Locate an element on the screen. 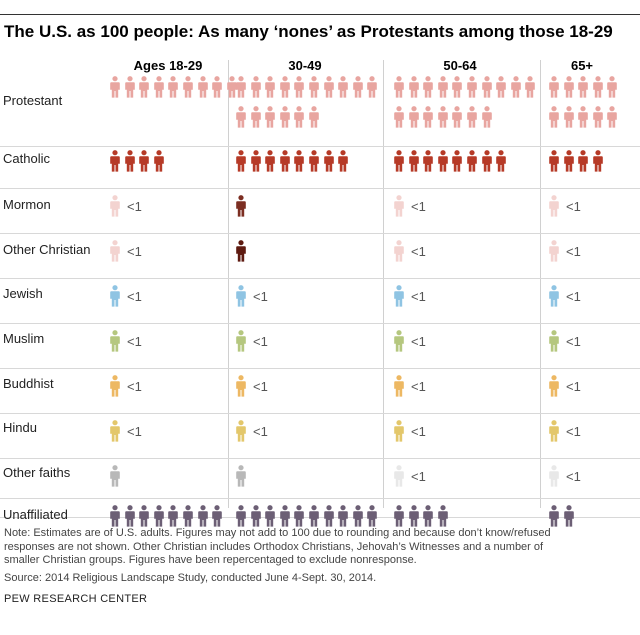  row-label: Catholic is located at coordinates (26, 158).